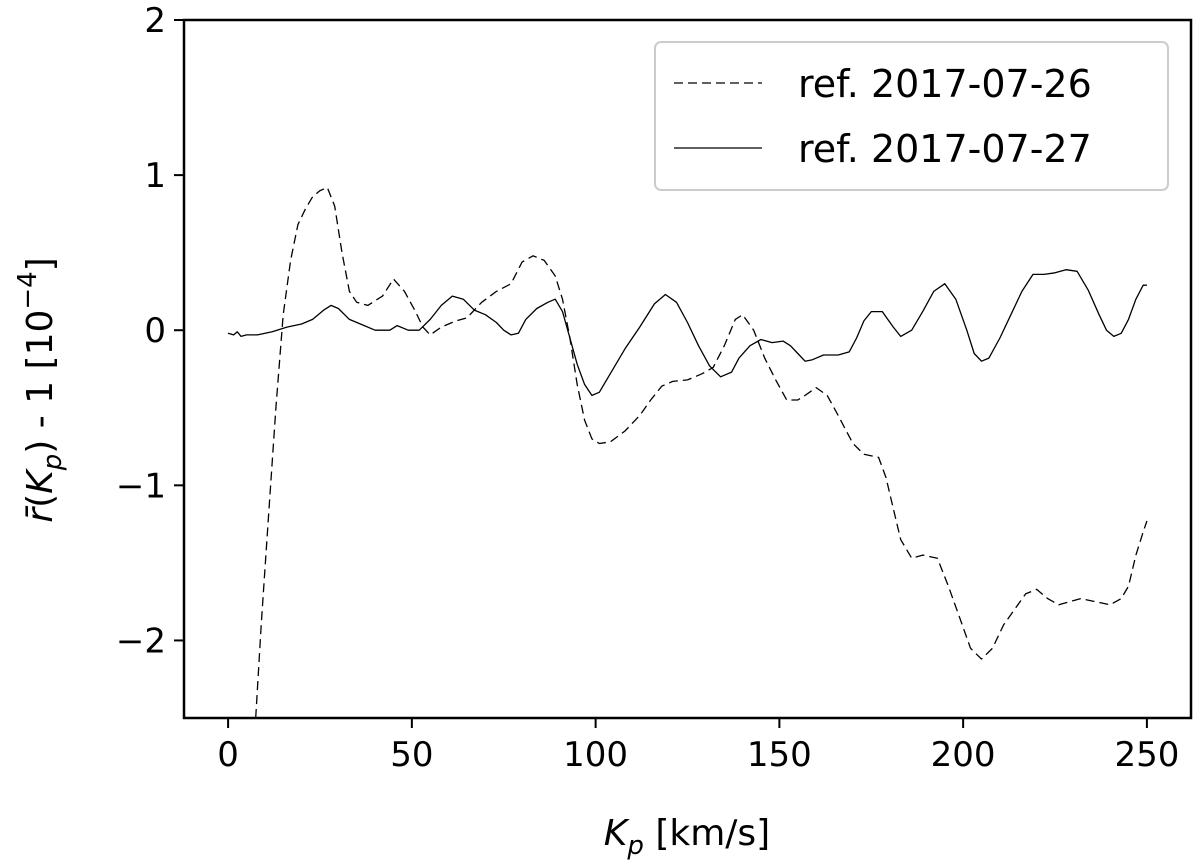 This screenshot has width=1200, height=865. What do you see at coordinates (411, 755) in the screenshot?
I see `x-tick-label: 50` at bounding box center [411, 755].